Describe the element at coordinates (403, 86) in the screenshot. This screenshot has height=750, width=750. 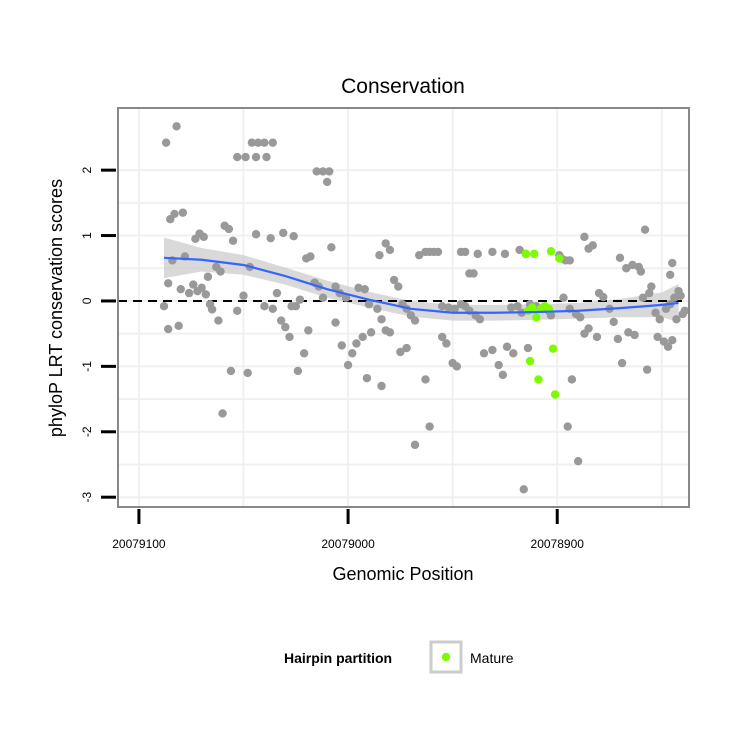
I see `chart-title: Conservation` at that location.